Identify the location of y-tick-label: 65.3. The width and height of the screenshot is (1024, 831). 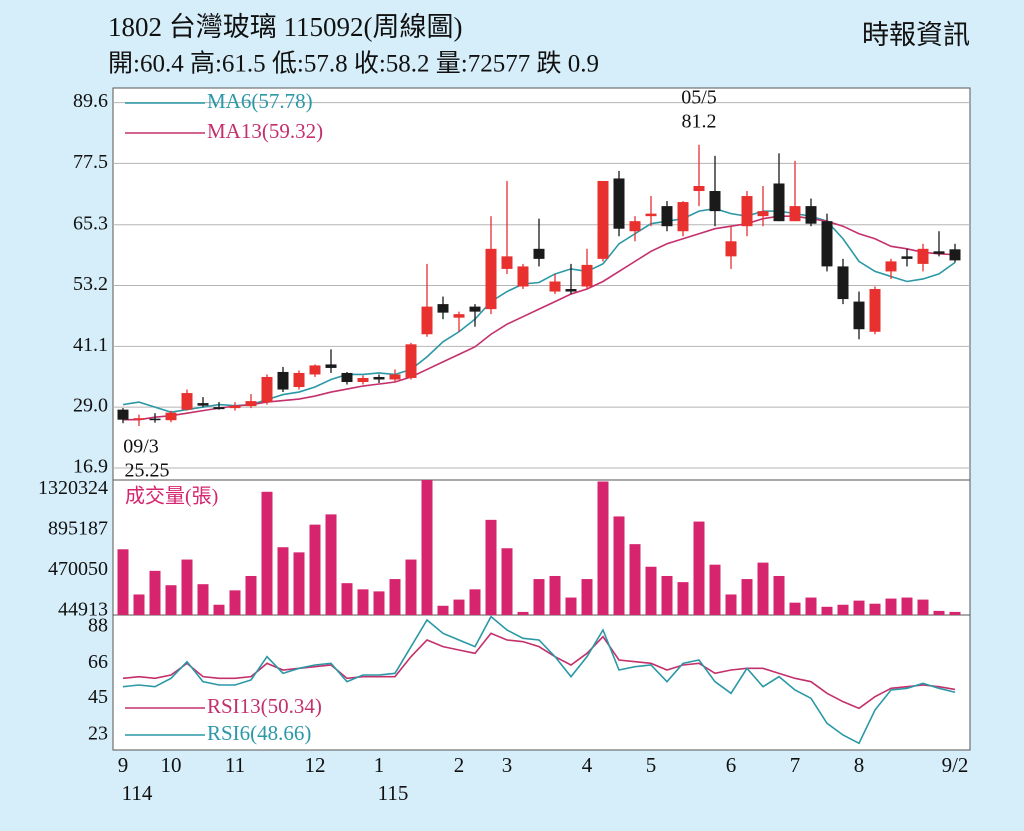
(90, 223).